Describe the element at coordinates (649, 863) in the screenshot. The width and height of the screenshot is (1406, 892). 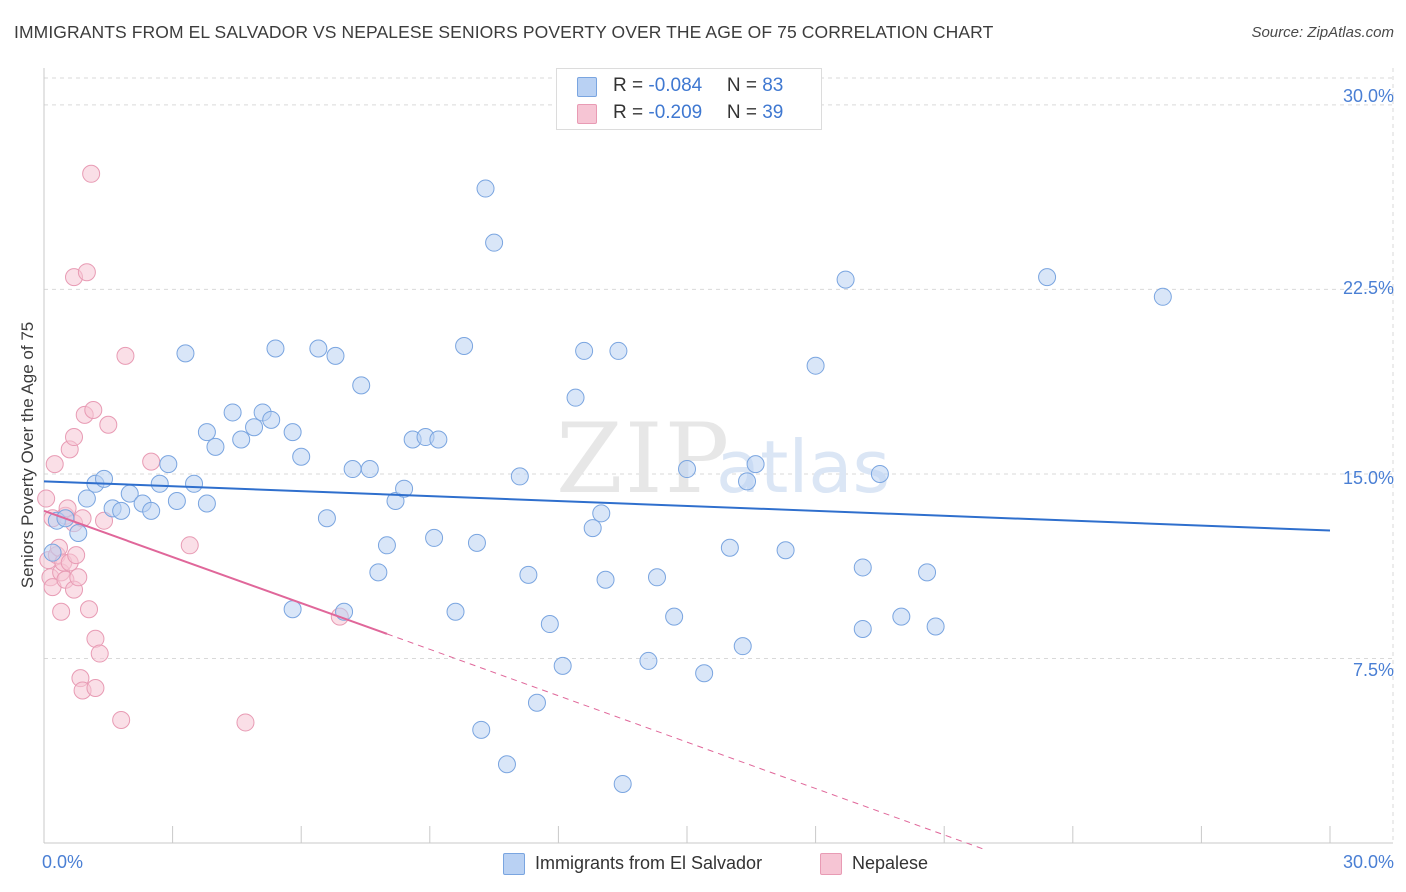
I see `legend-label: Immigrants from El Salvador` at that location.